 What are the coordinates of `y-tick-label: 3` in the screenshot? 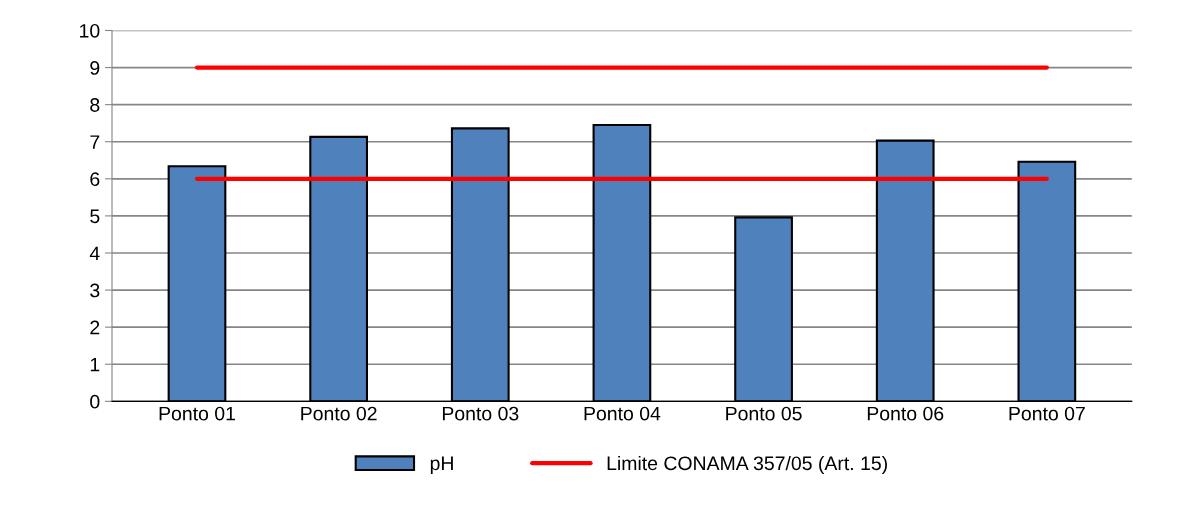 It's located at (95, 290).